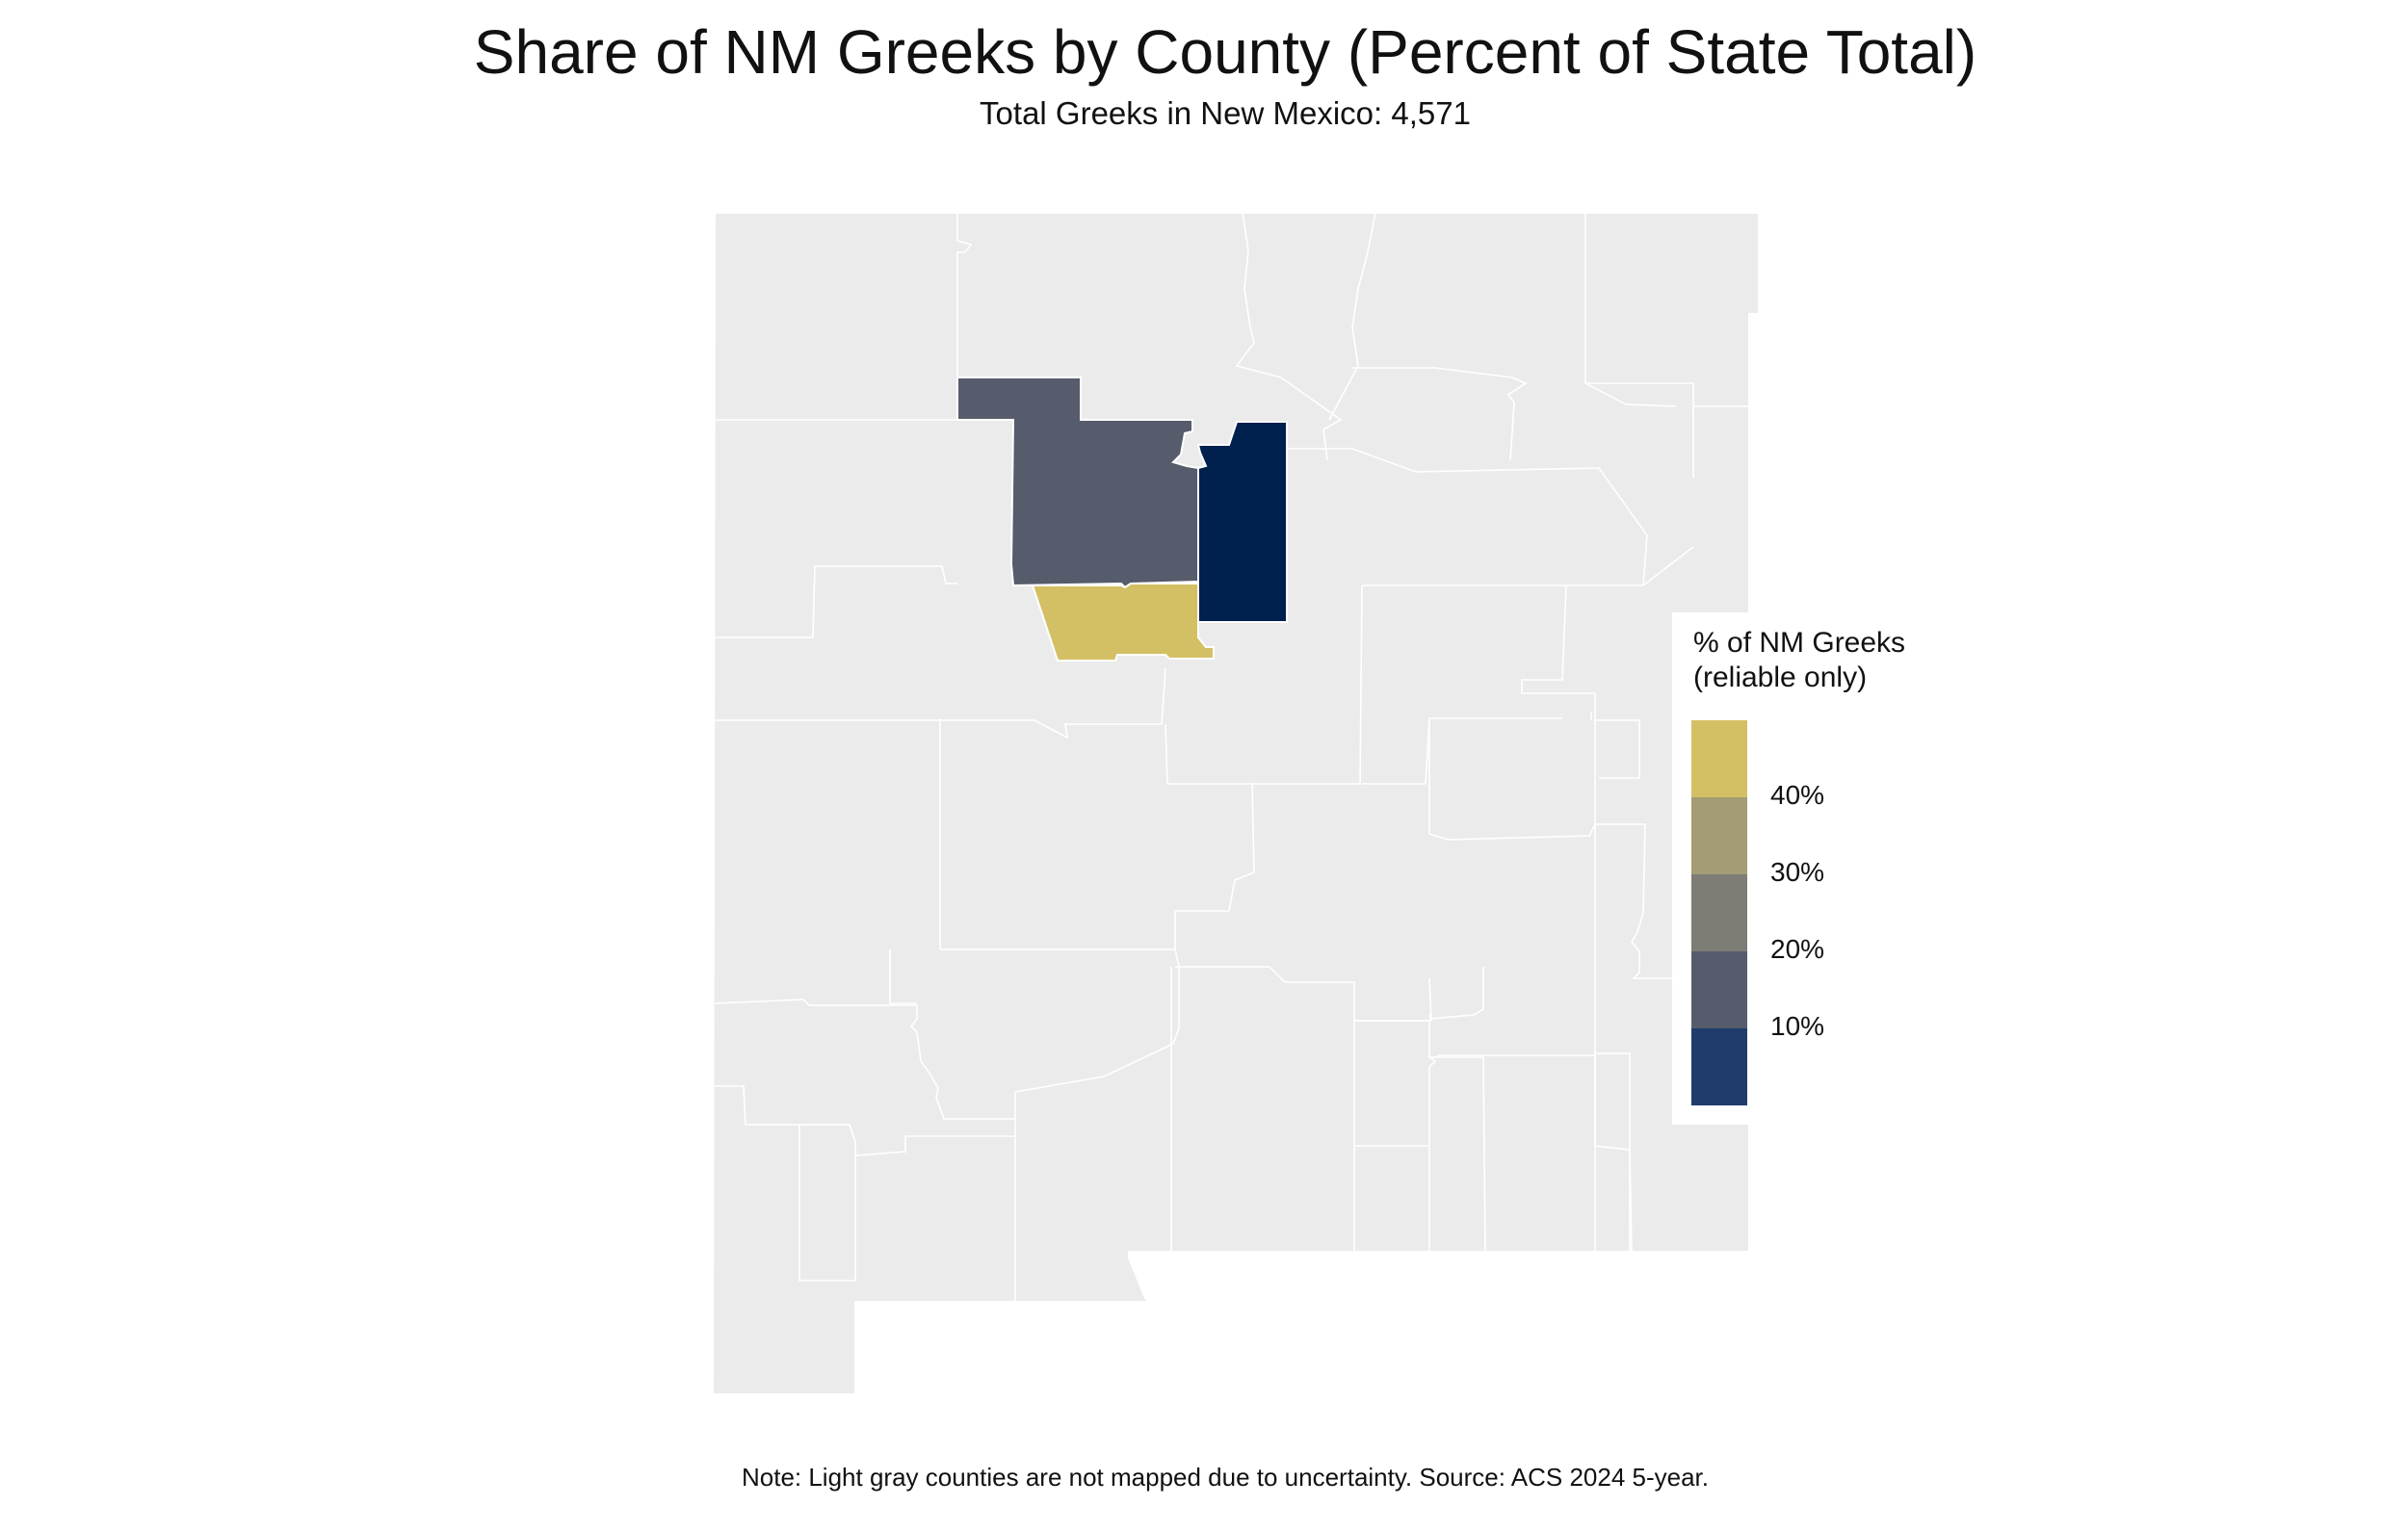 The image size is (2408, 1532). What do you see at coordinates (1780, 677) in the screenshot?
I see `legend-title-line2: (reliable only)` at bounding box center [1780, 677].